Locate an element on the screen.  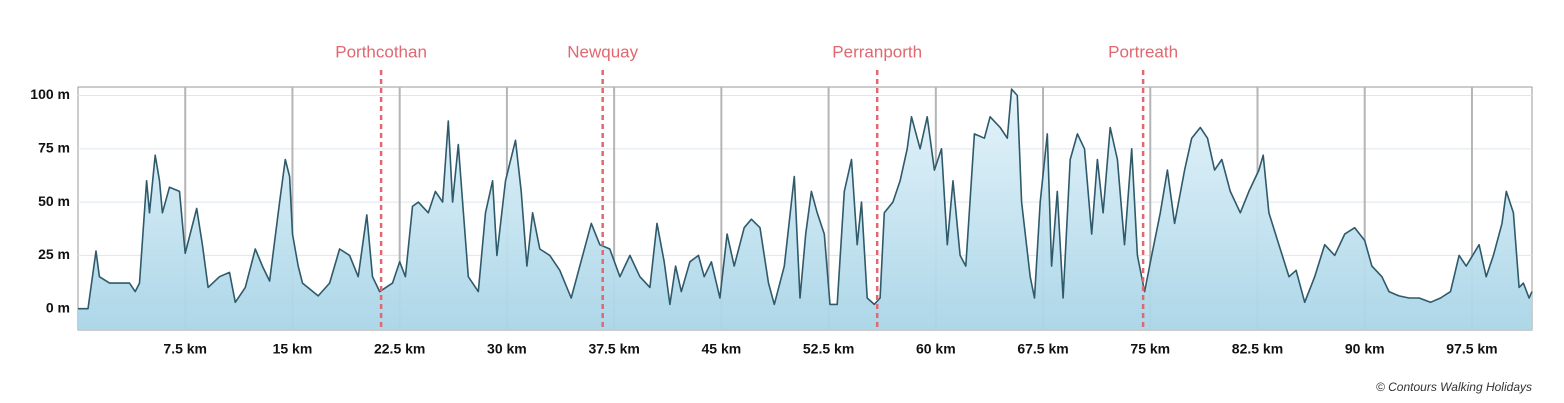
x-tick-label: 67.5 km is located at coordinates (1042, 349).